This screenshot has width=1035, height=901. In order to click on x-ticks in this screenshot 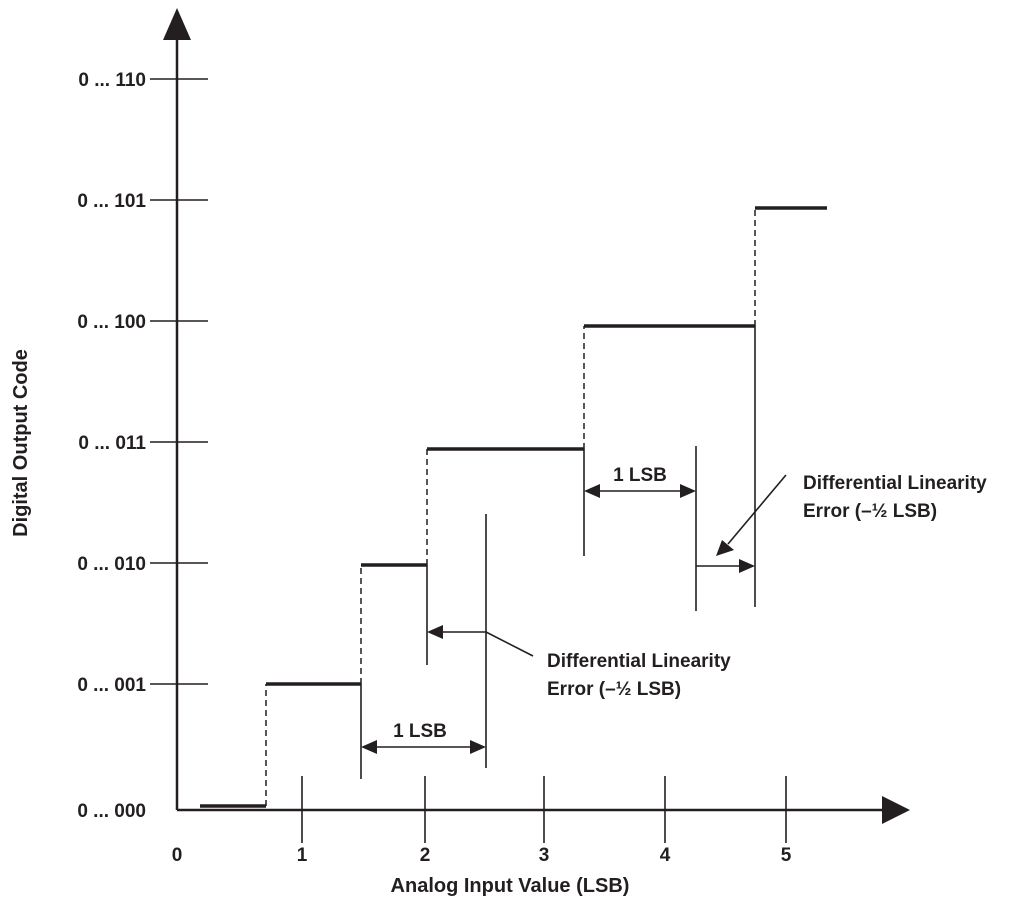, I will do `click(544, 809)`.